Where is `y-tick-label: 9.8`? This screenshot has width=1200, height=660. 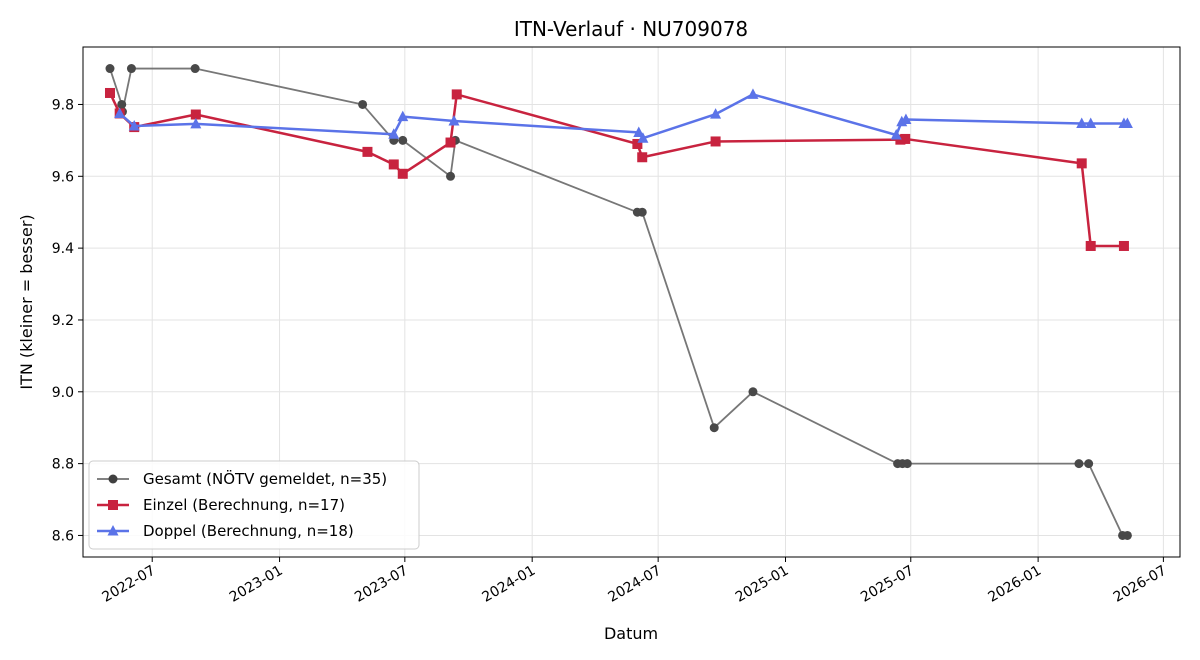
y-tick-label: 9.8 is located at coordinates (63, 105).